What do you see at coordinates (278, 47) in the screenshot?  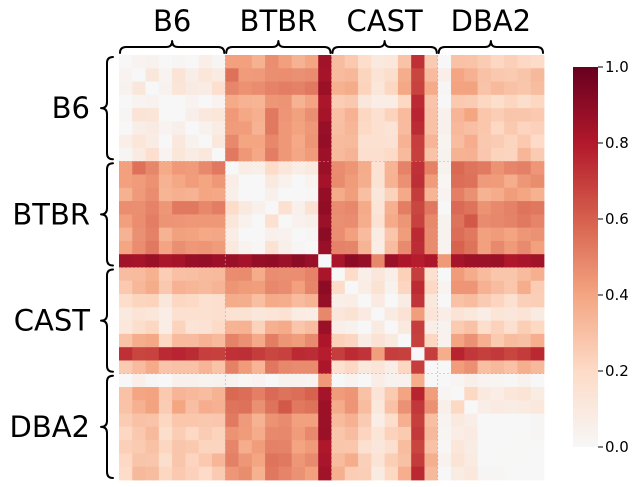 I see `top-brace-btbr` at bounding box center [278, 47].